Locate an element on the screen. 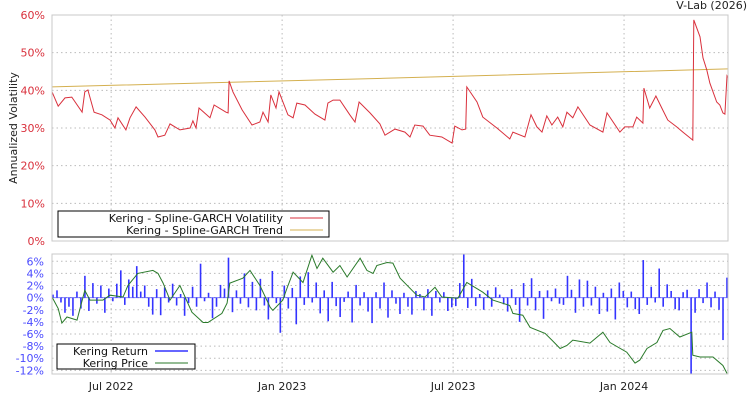 This screenshot has width=750, height=404. x-tick-label: Jan 2024 is located at coordinates (623, 386).